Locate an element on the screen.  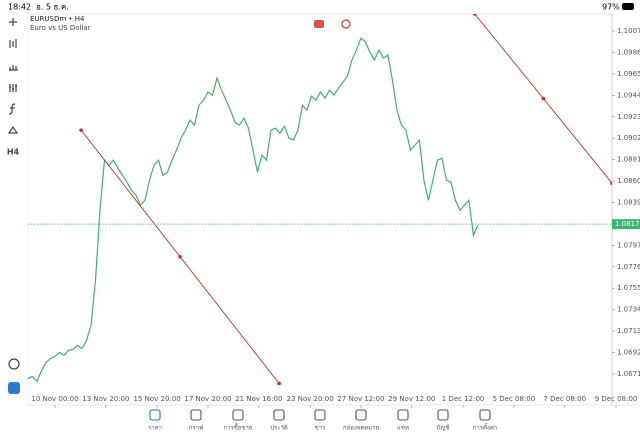
symbol-description: Euro vs US Dollar is located at coordinates (60, 28).